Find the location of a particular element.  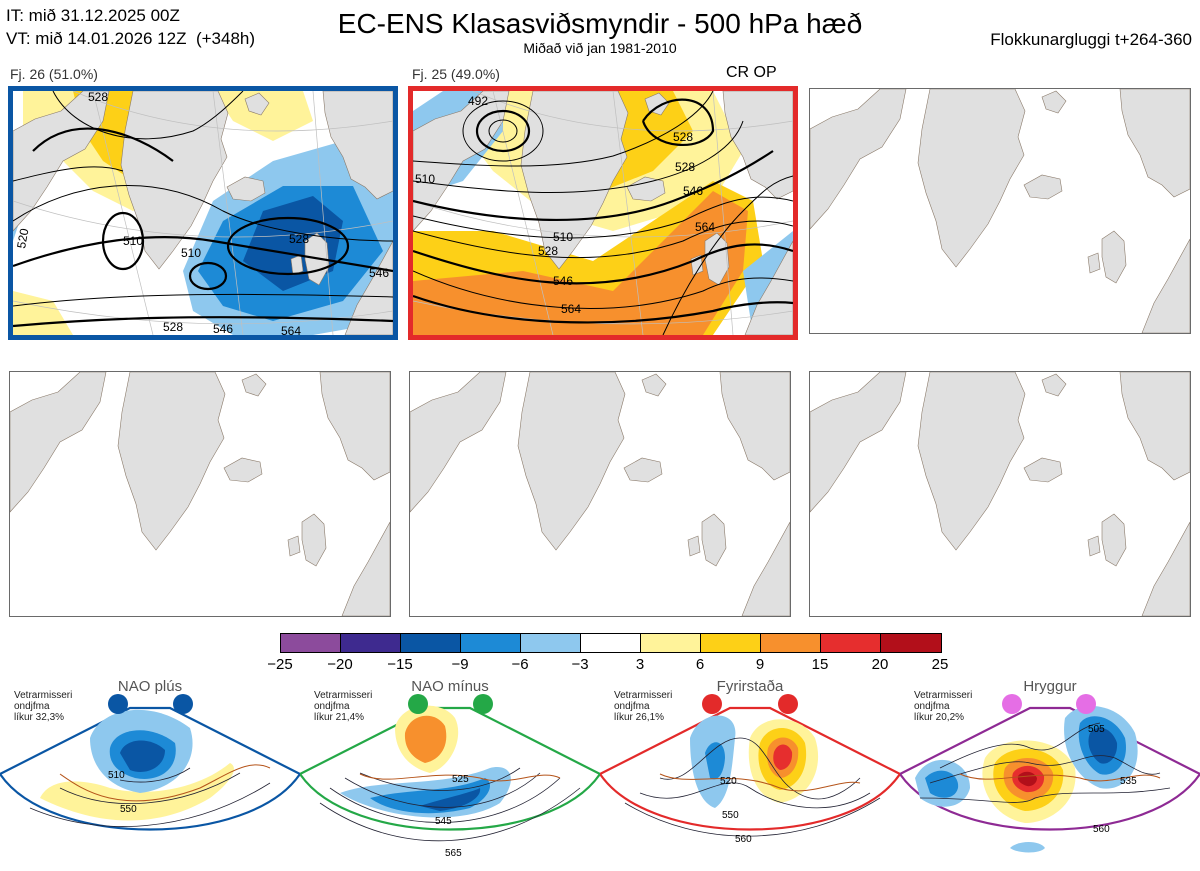

regime-contour-label: 565 is located at coordinates (453, 853).